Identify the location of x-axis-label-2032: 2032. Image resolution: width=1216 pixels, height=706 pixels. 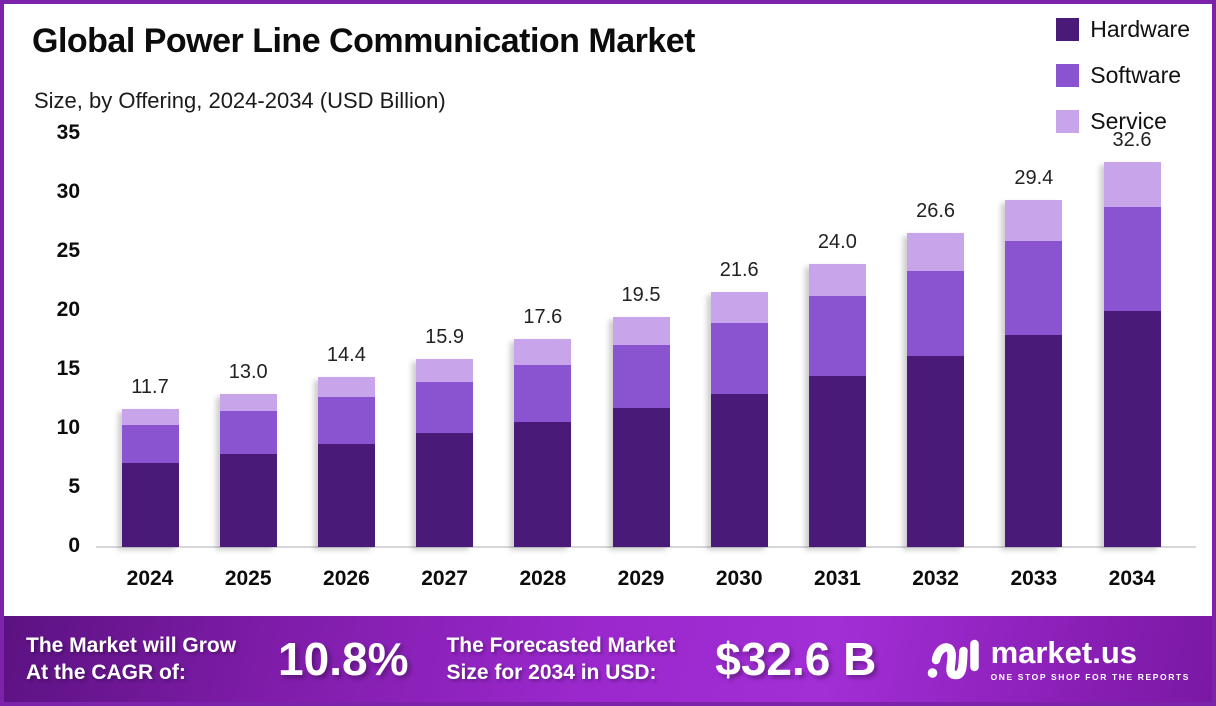
(935, 578).